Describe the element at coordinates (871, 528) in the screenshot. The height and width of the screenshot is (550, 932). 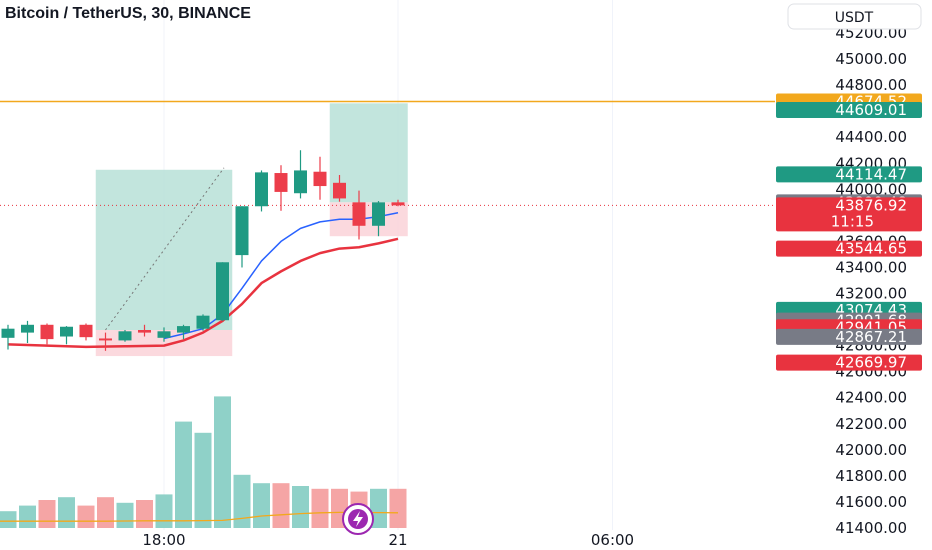
I see `price-tick-label: 41400.00` at that location.